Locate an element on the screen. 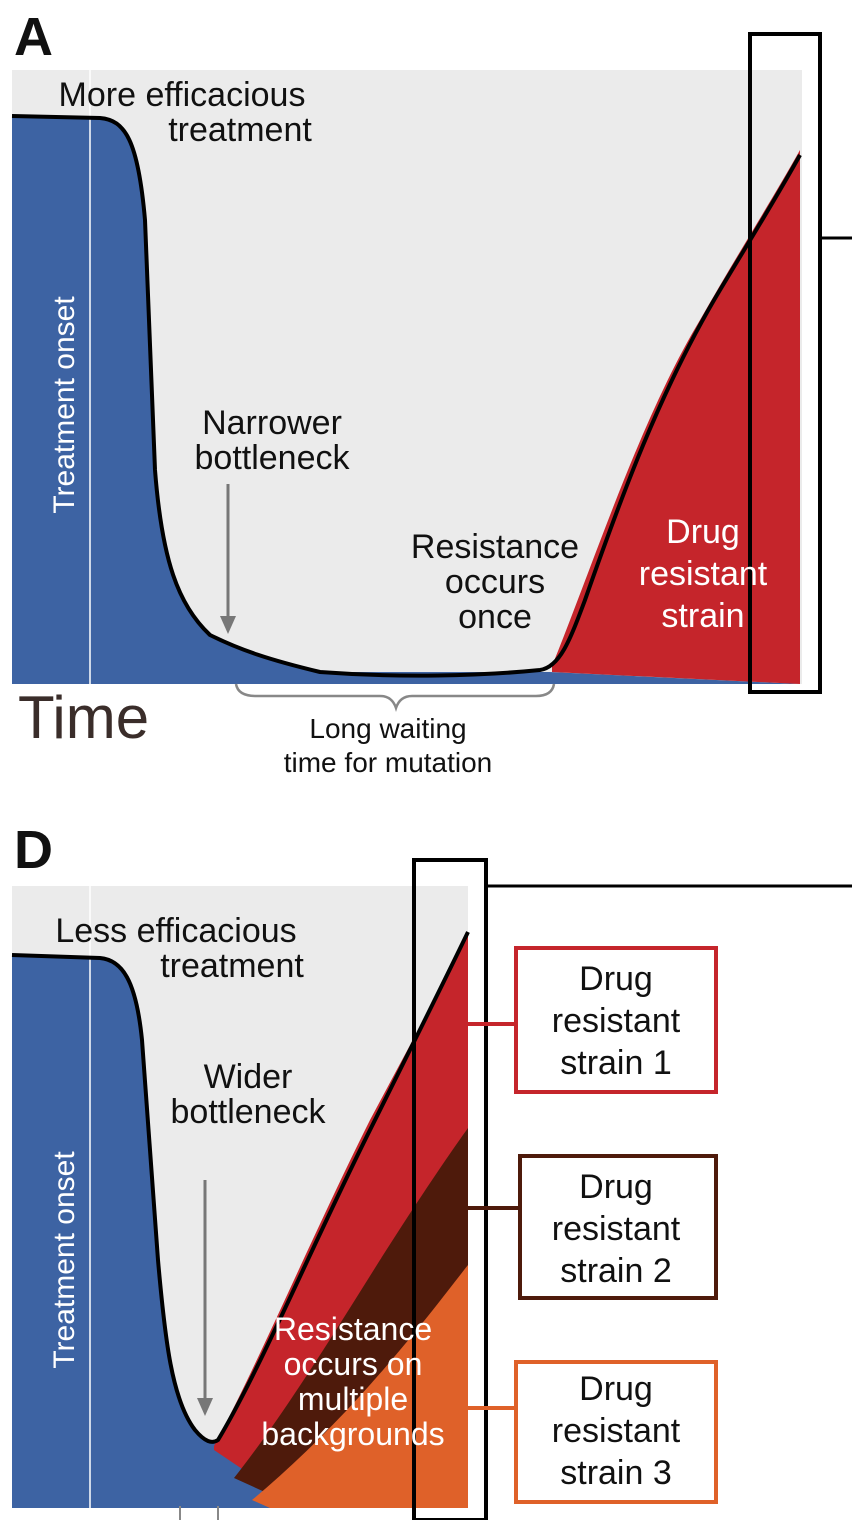  panel-d-treatment-label-1: Less efficacious is located at coordinates (175, 931).